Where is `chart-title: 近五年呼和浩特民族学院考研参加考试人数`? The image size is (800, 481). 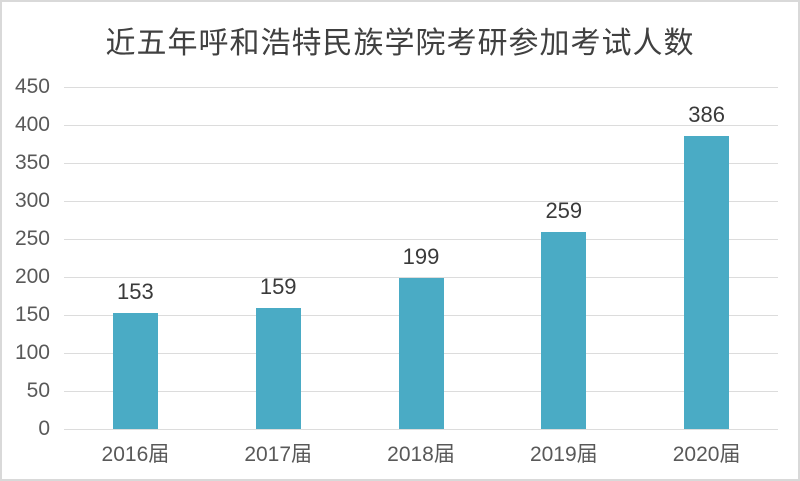
chart-title: 近五年呼和浩特民族学院考研参加考试人数 is located at coordinates (400, 43).